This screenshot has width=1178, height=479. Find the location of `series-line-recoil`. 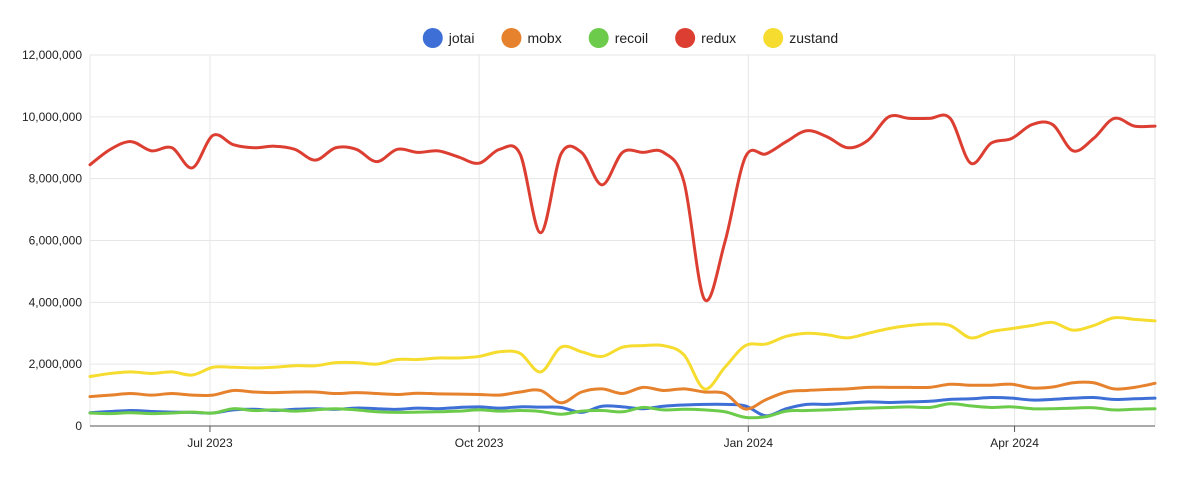

series-line-recoil is located at coordinates (622, 411).